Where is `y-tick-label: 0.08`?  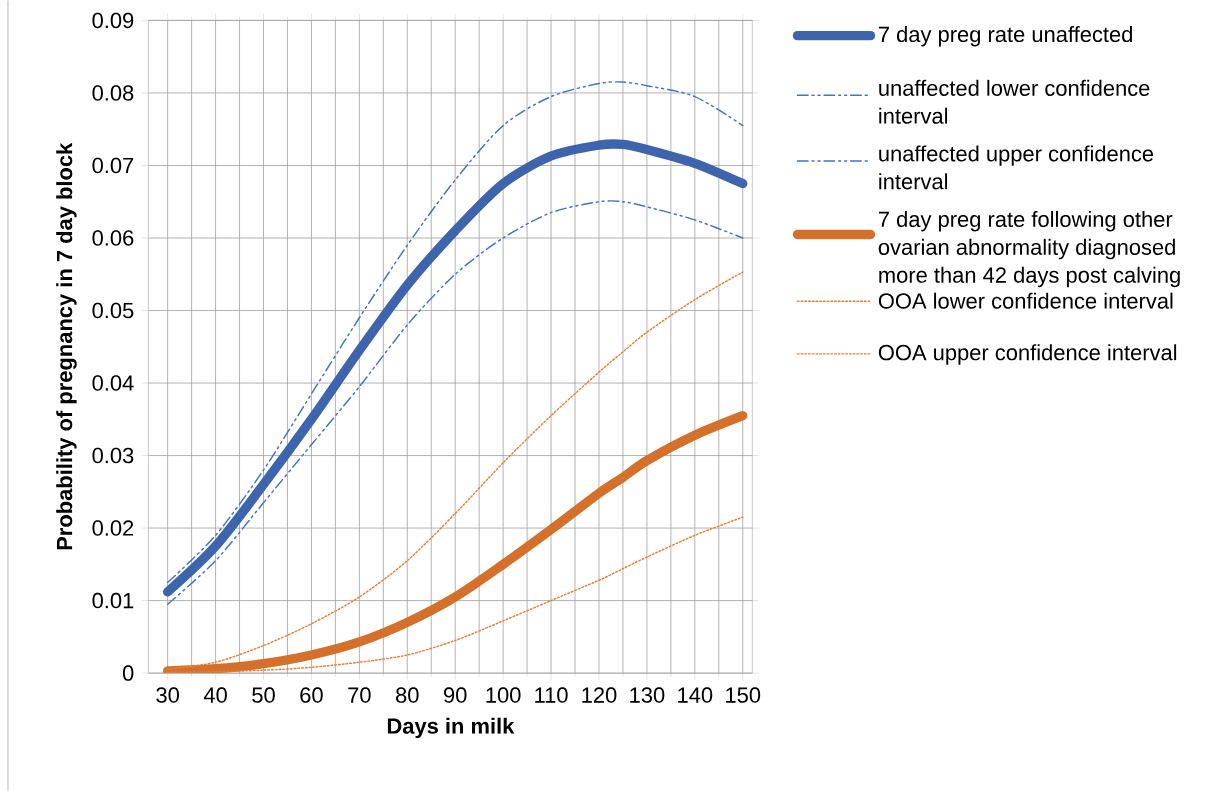 y-tick-label: 0.08 is located at coordinates (113, 93).